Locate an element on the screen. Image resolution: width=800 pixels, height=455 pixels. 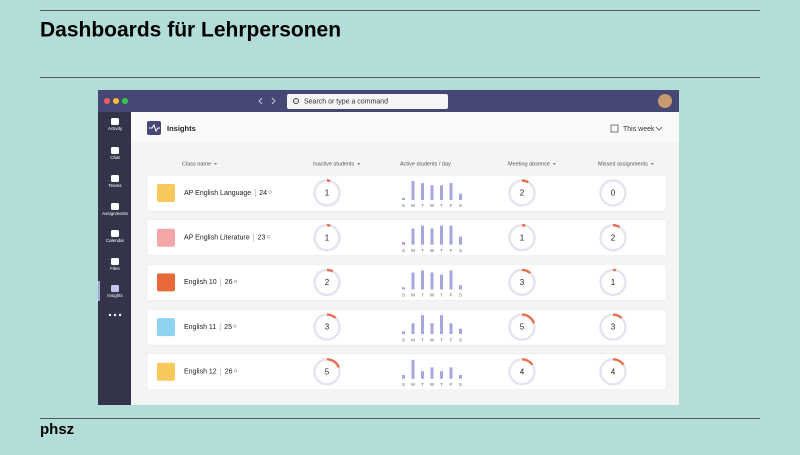
search-placeholder: Search or type a command is located at coordinates (346, 101).